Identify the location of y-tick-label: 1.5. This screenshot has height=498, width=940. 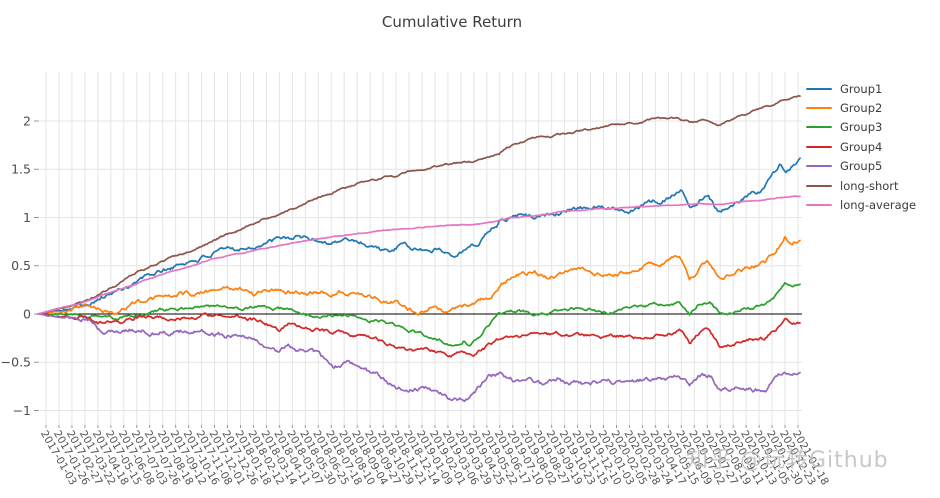
(21, 169).